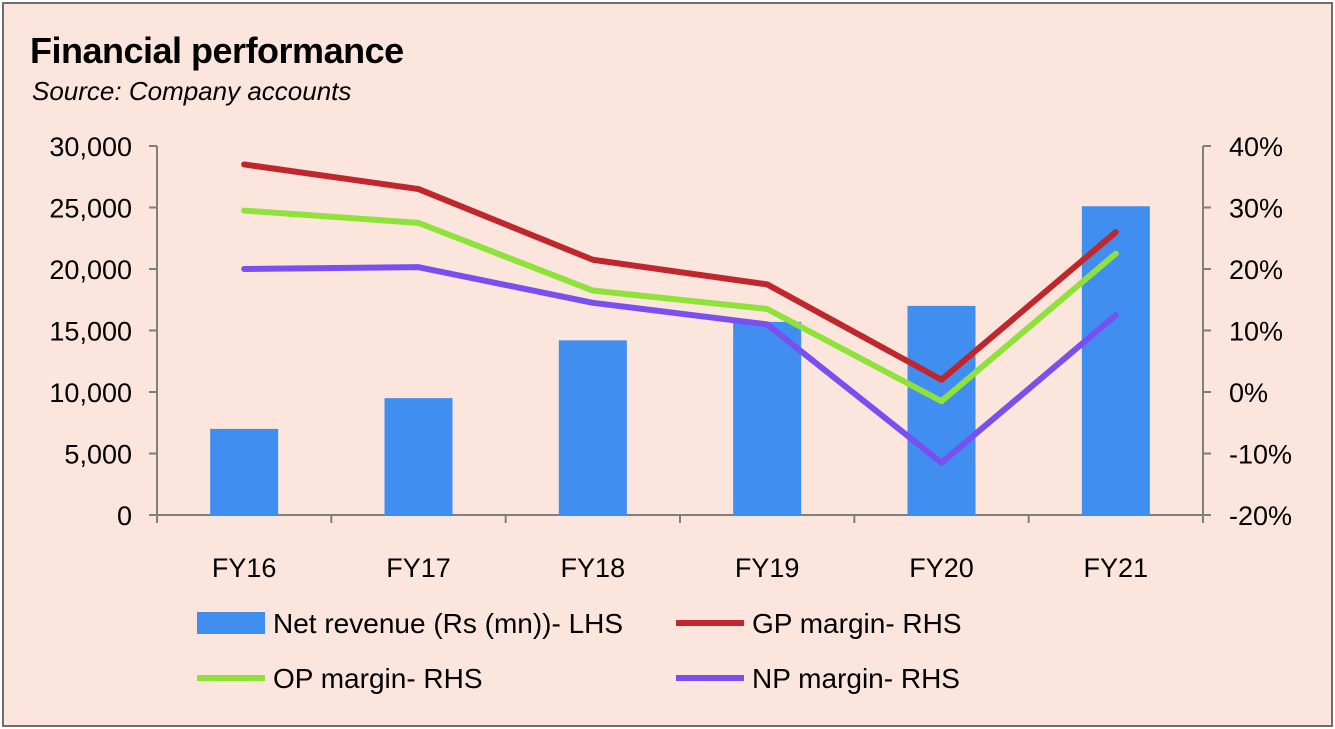  I want to click on right-tick-label: 20%, so click(1256, 270).